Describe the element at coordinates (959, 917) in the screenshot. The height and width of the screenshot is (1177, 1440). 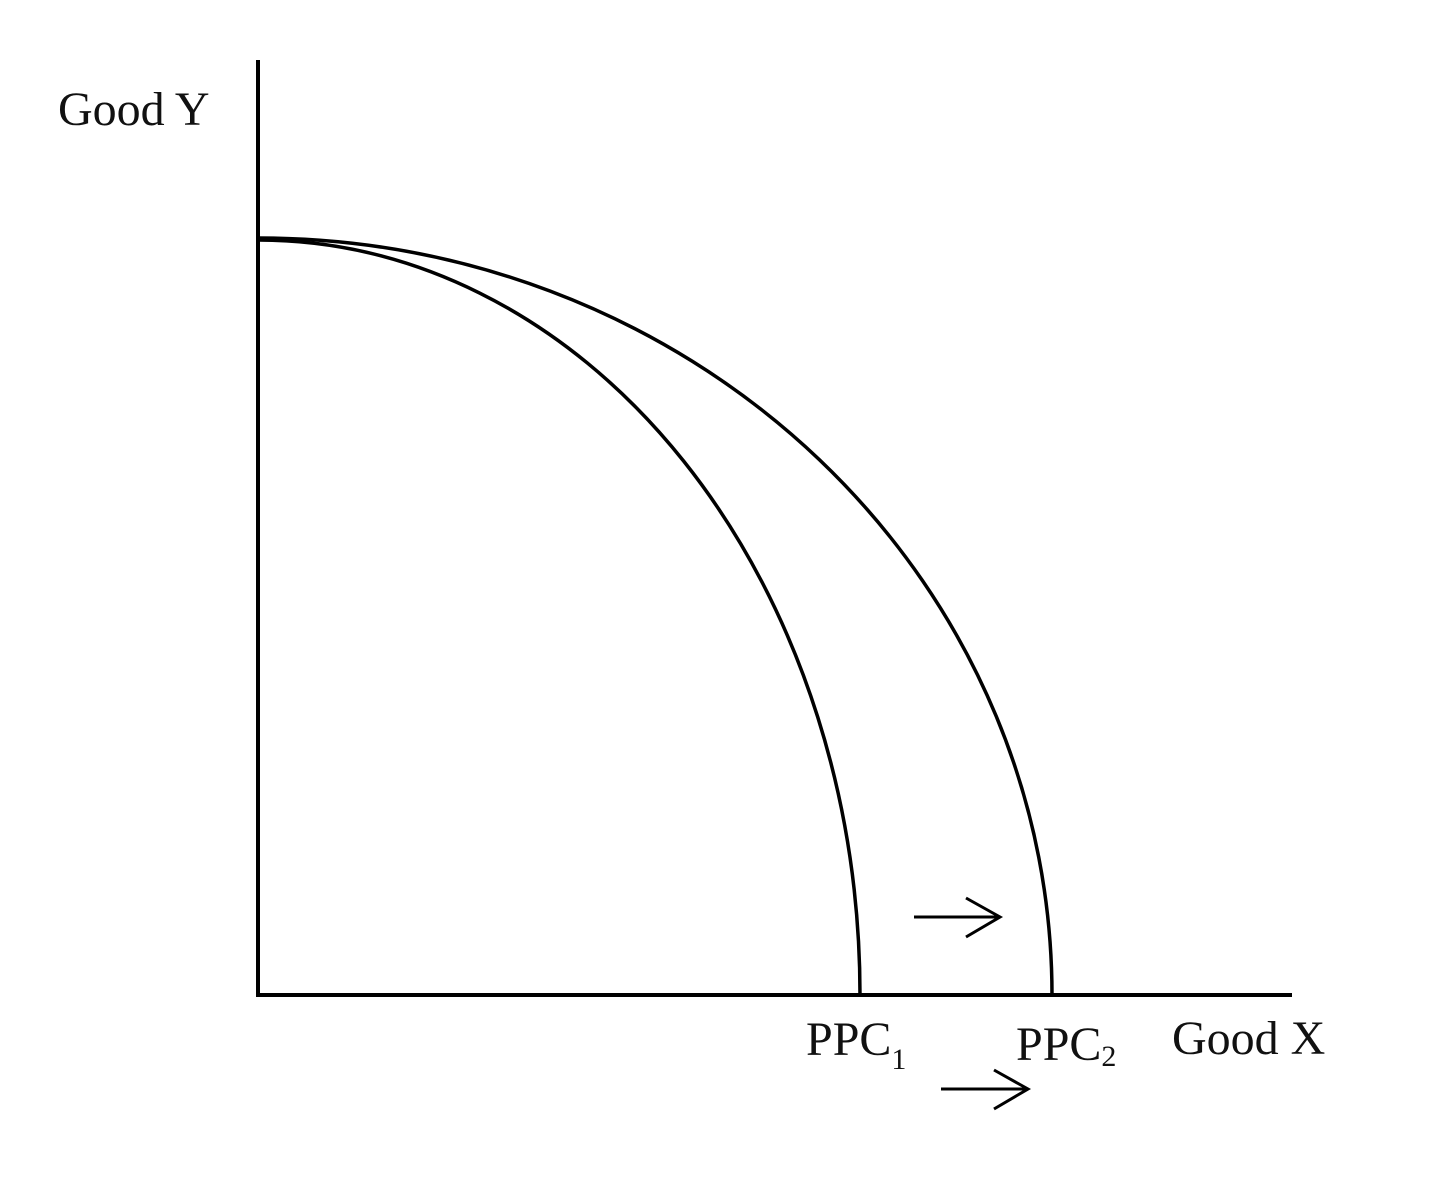
I see `shift-arrow-upper` at that location.